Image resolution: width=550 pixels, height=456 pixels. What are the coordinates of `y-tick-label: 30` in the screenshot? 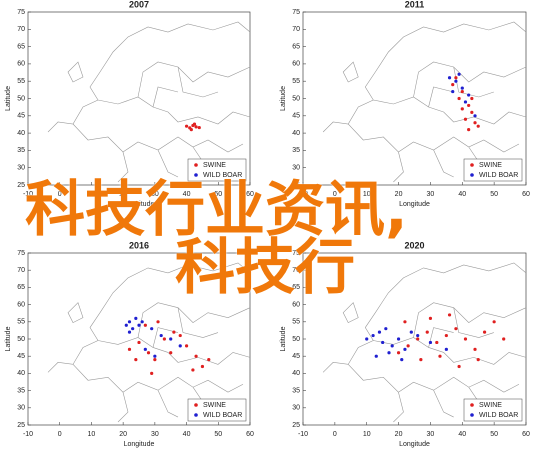 It's located at (296, 408).